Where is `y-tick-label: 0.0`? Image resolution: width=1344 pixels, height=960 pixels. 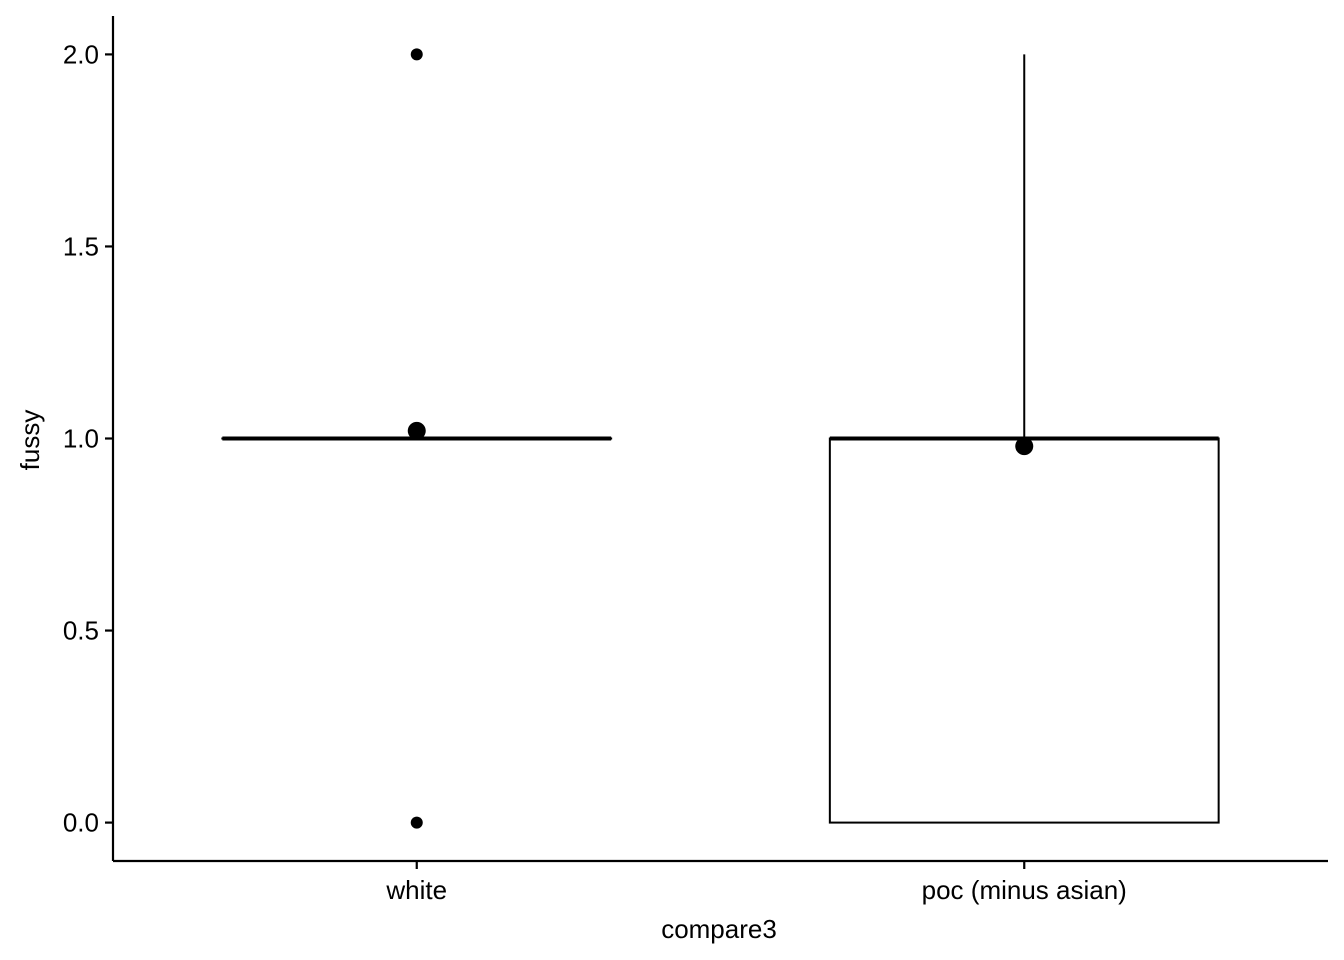
y-tick-label: 0.0 is located at coordinates (81, 823).